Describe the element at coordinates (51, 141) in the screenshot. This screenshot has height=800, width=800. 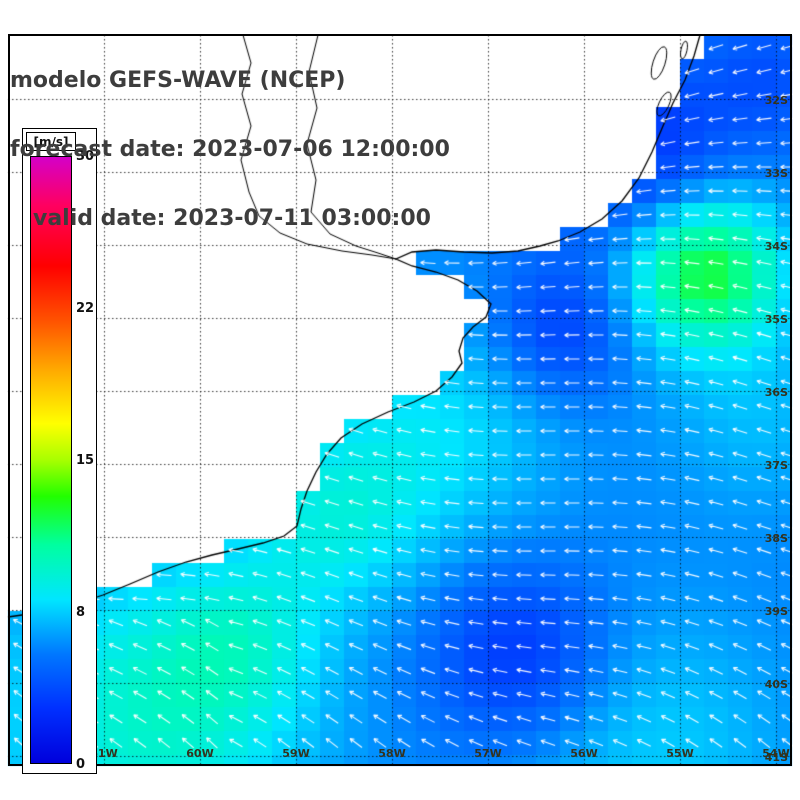
I see `colorbar-unit-label: [m/s]` at that location.